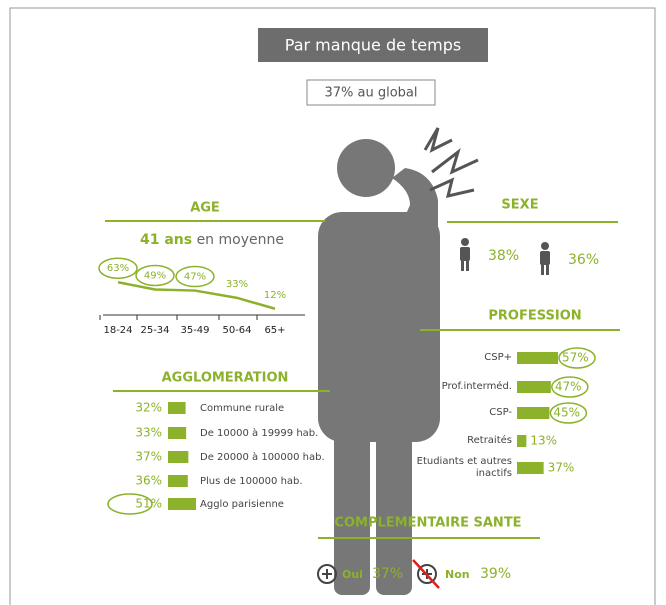 The image size is (666, 605). Describe the element at coordinates (148, 457) in the screenshot. I see `agglo-value: 37%` at that location.